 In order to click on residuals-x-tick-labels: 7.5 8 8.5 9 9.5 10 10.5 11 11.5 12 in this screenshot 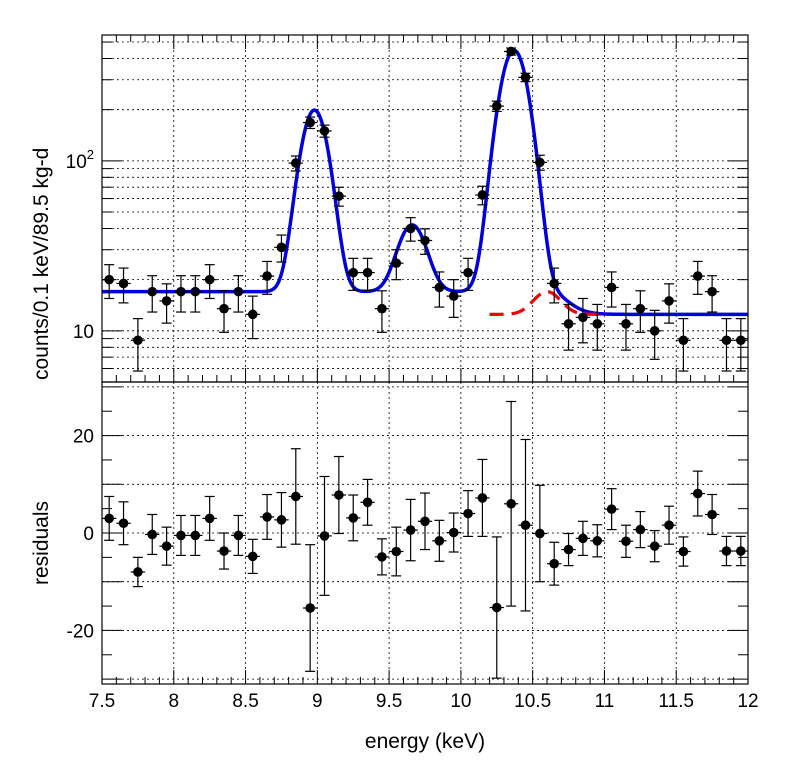, I will do `click(424, 701)`.